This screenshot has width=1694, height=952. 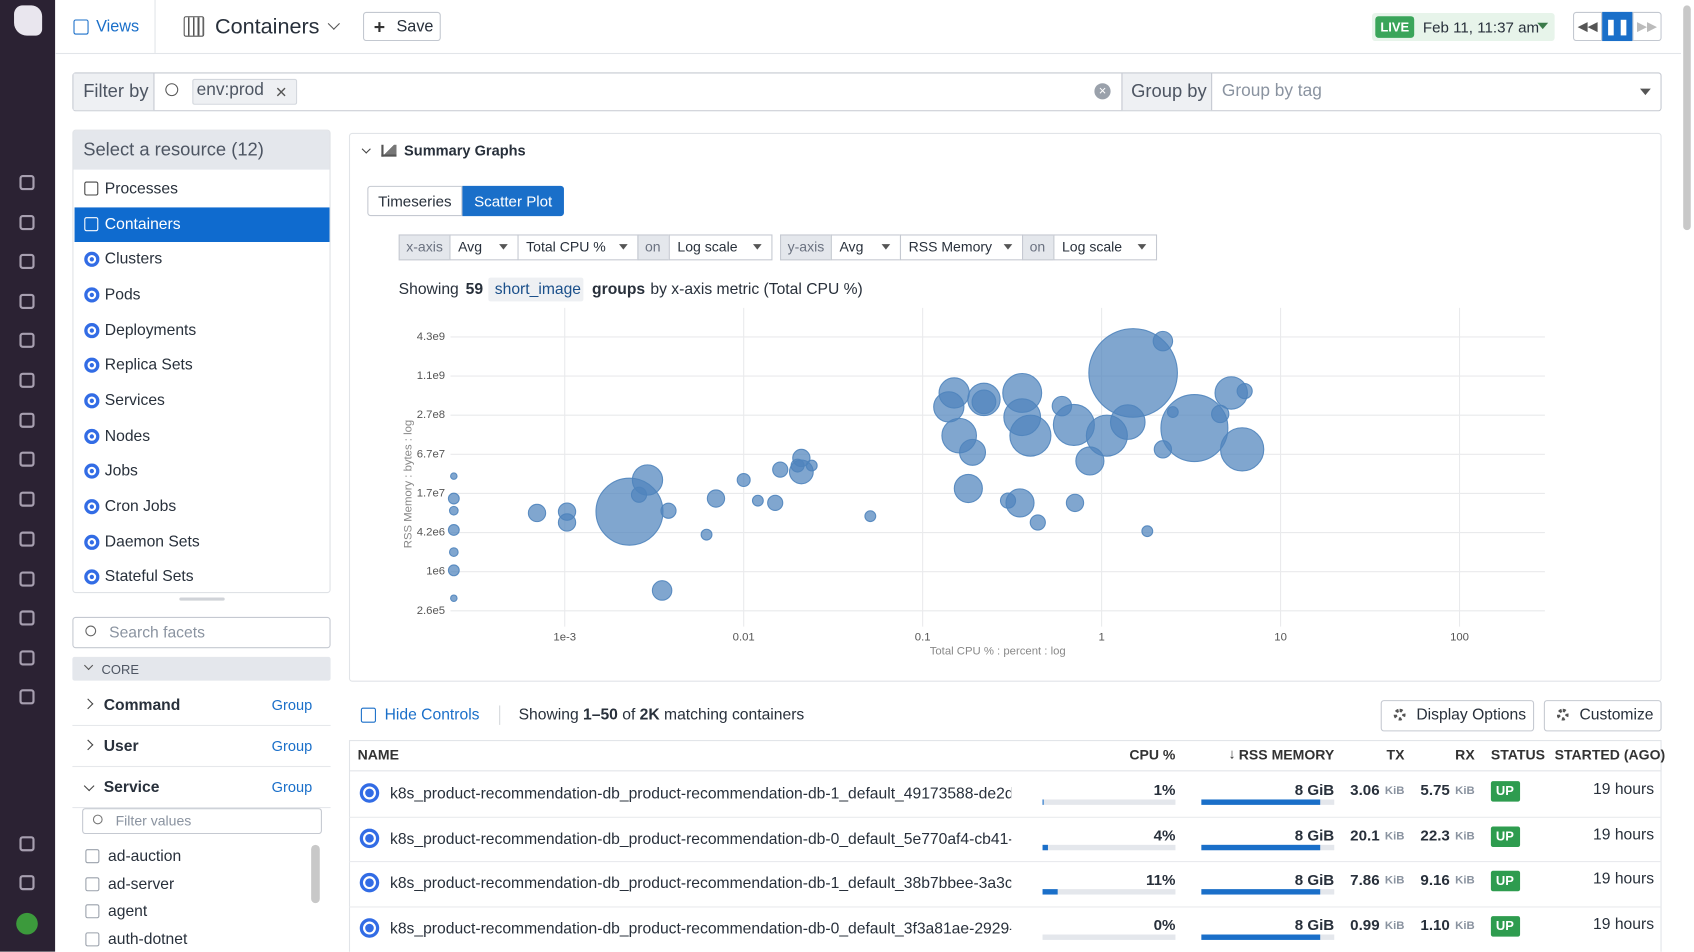 I want to click on time-range: Feb 11, 11:37 am, so click(x=1481, y=27).